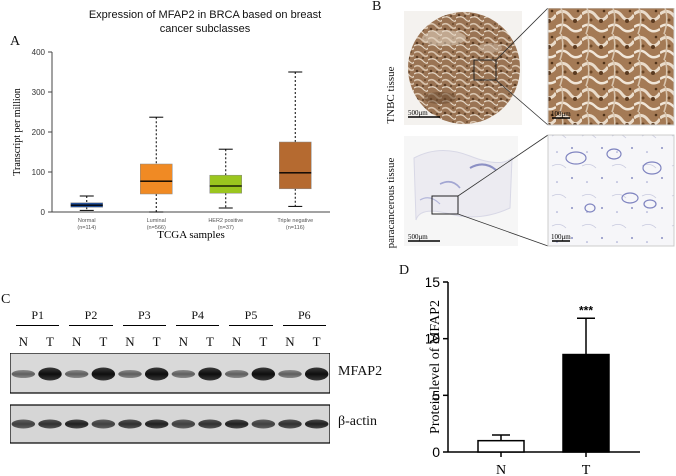 This screenshot has width=676, height=476. I want to click on y-tick-label: 10, so click(433, 339).